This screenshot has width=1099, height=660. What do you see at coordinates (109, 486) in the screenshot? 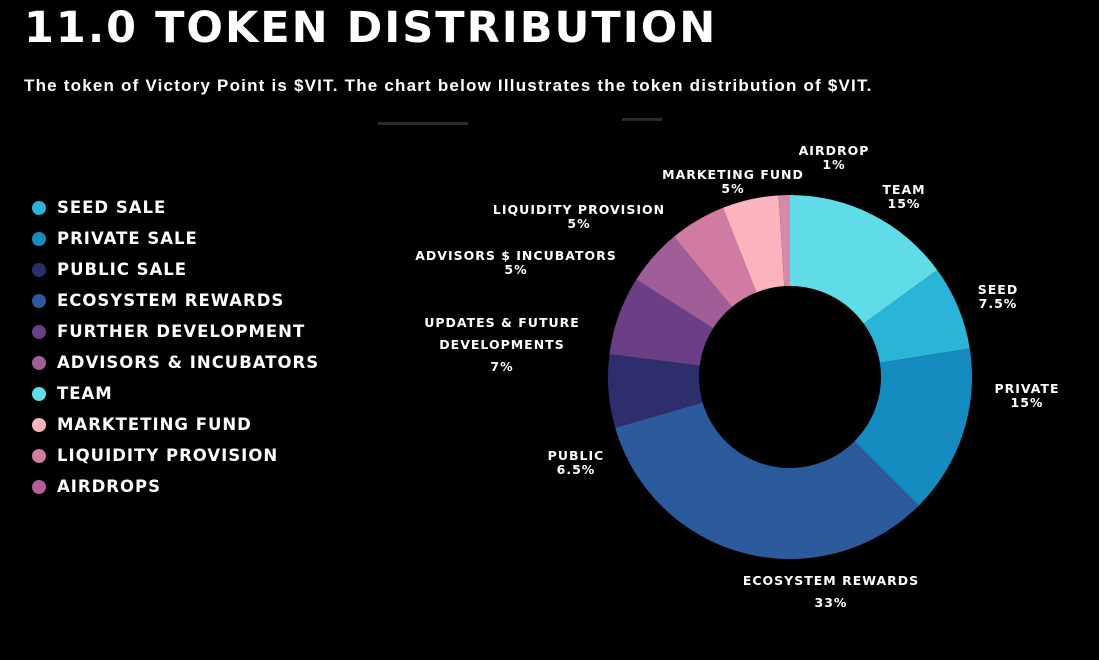
I see `legend-label: AIRDROPS` at bounding box center [109, 486].